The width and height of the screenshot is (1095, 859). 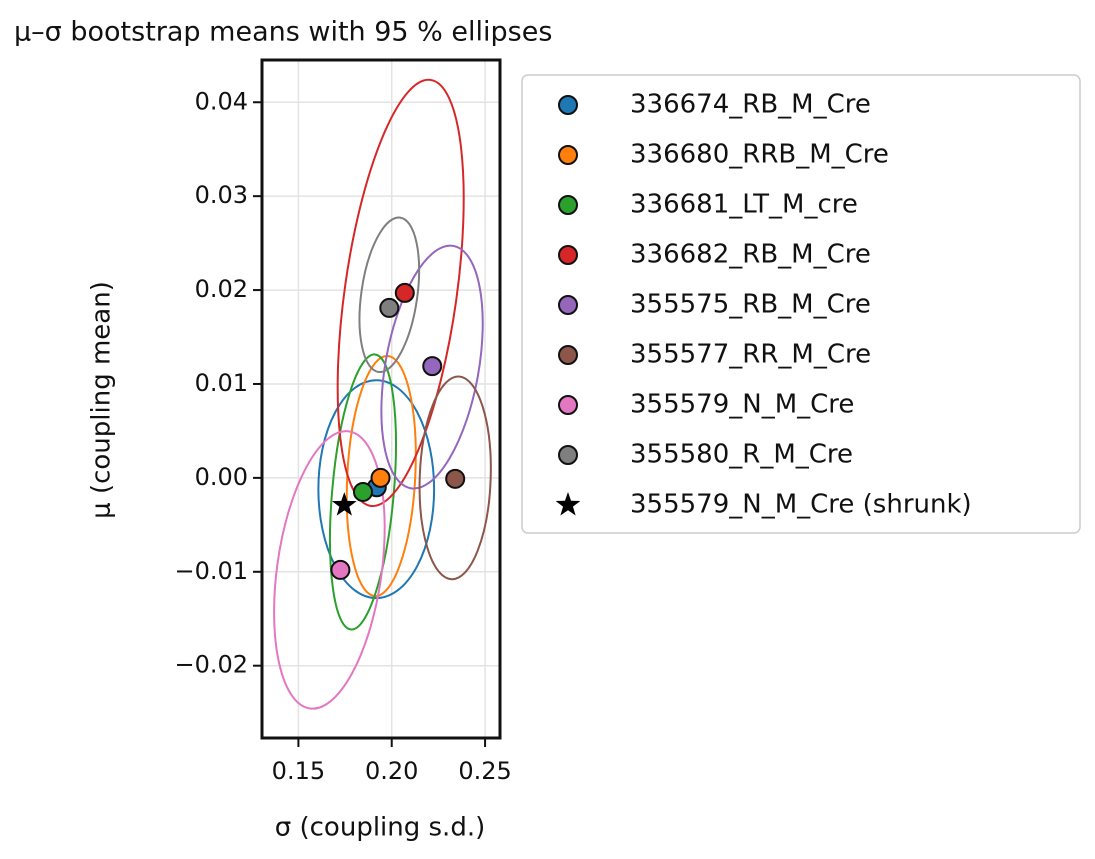 I want to click on y-tick-label: 0.02, so click(x=221, y=289).